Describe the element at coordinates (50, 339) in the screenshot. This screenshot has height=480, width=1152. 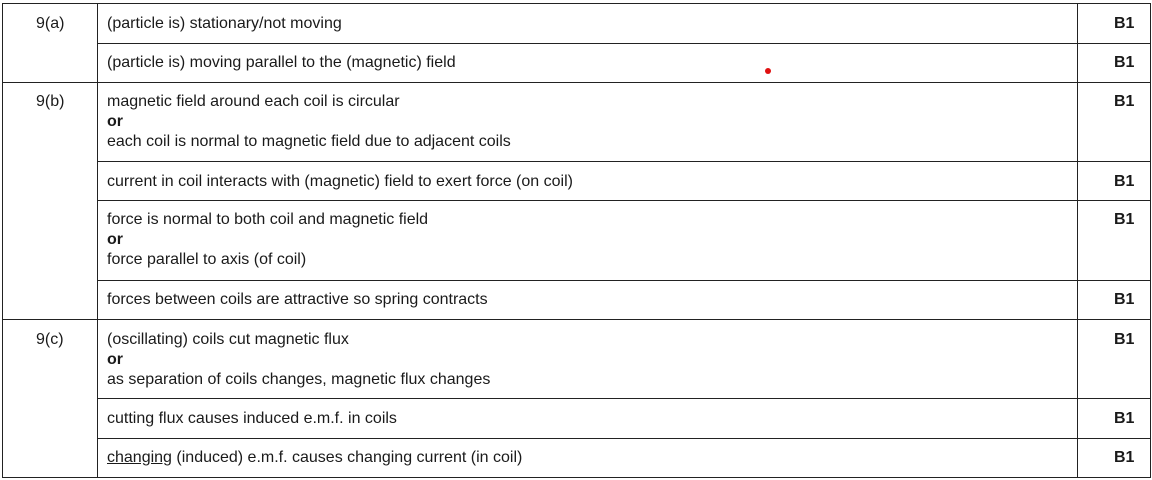
I see `question-part-label: 9(c)` at that location.